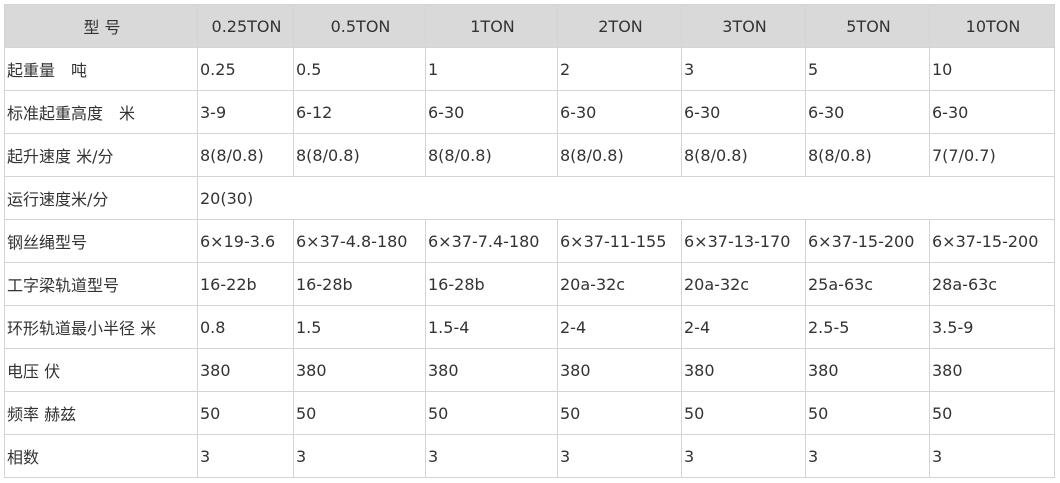 Image resolution: width=1060 pixels, height=483 pixels. What do you see at coordinates (101, 112) in the screenshot?
I see `row-label: 标准起重高度 米` at bounding box center [101, 112].